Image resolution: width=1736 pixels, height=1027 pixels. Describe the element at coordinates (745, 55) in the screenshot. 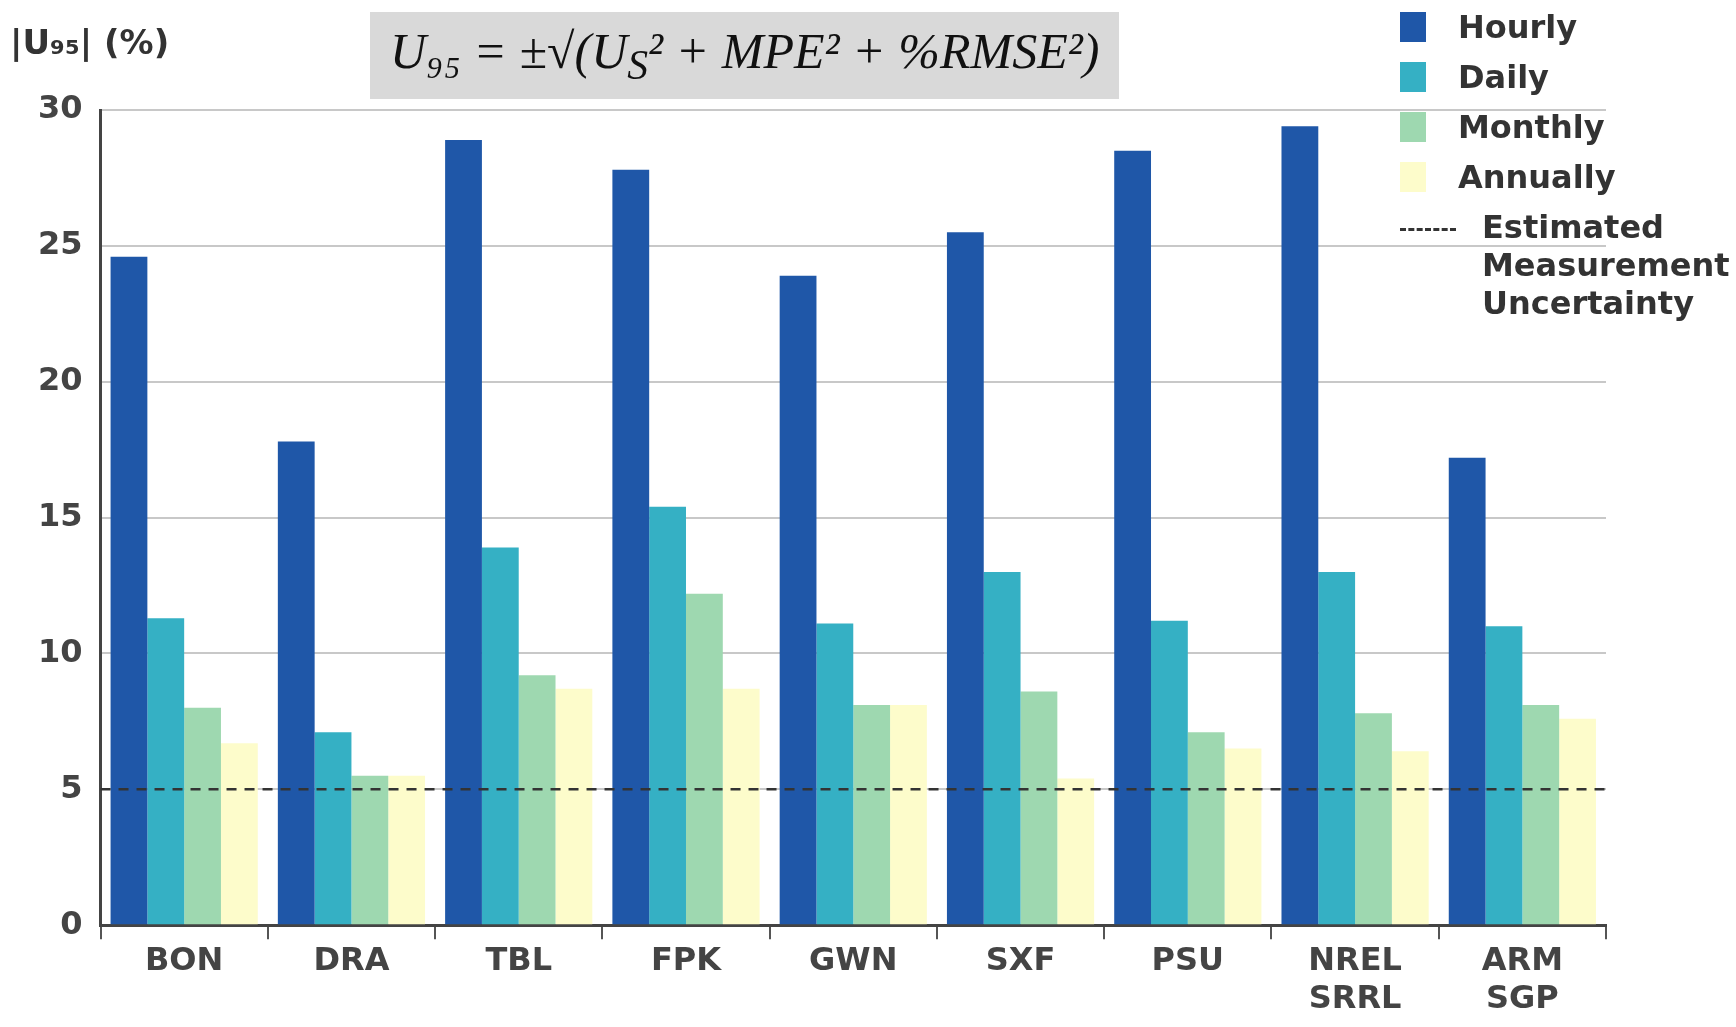

I see `text: U₉₅ = ±√(U$_{S}$² + MPE² + %RMSE²)` at that location.